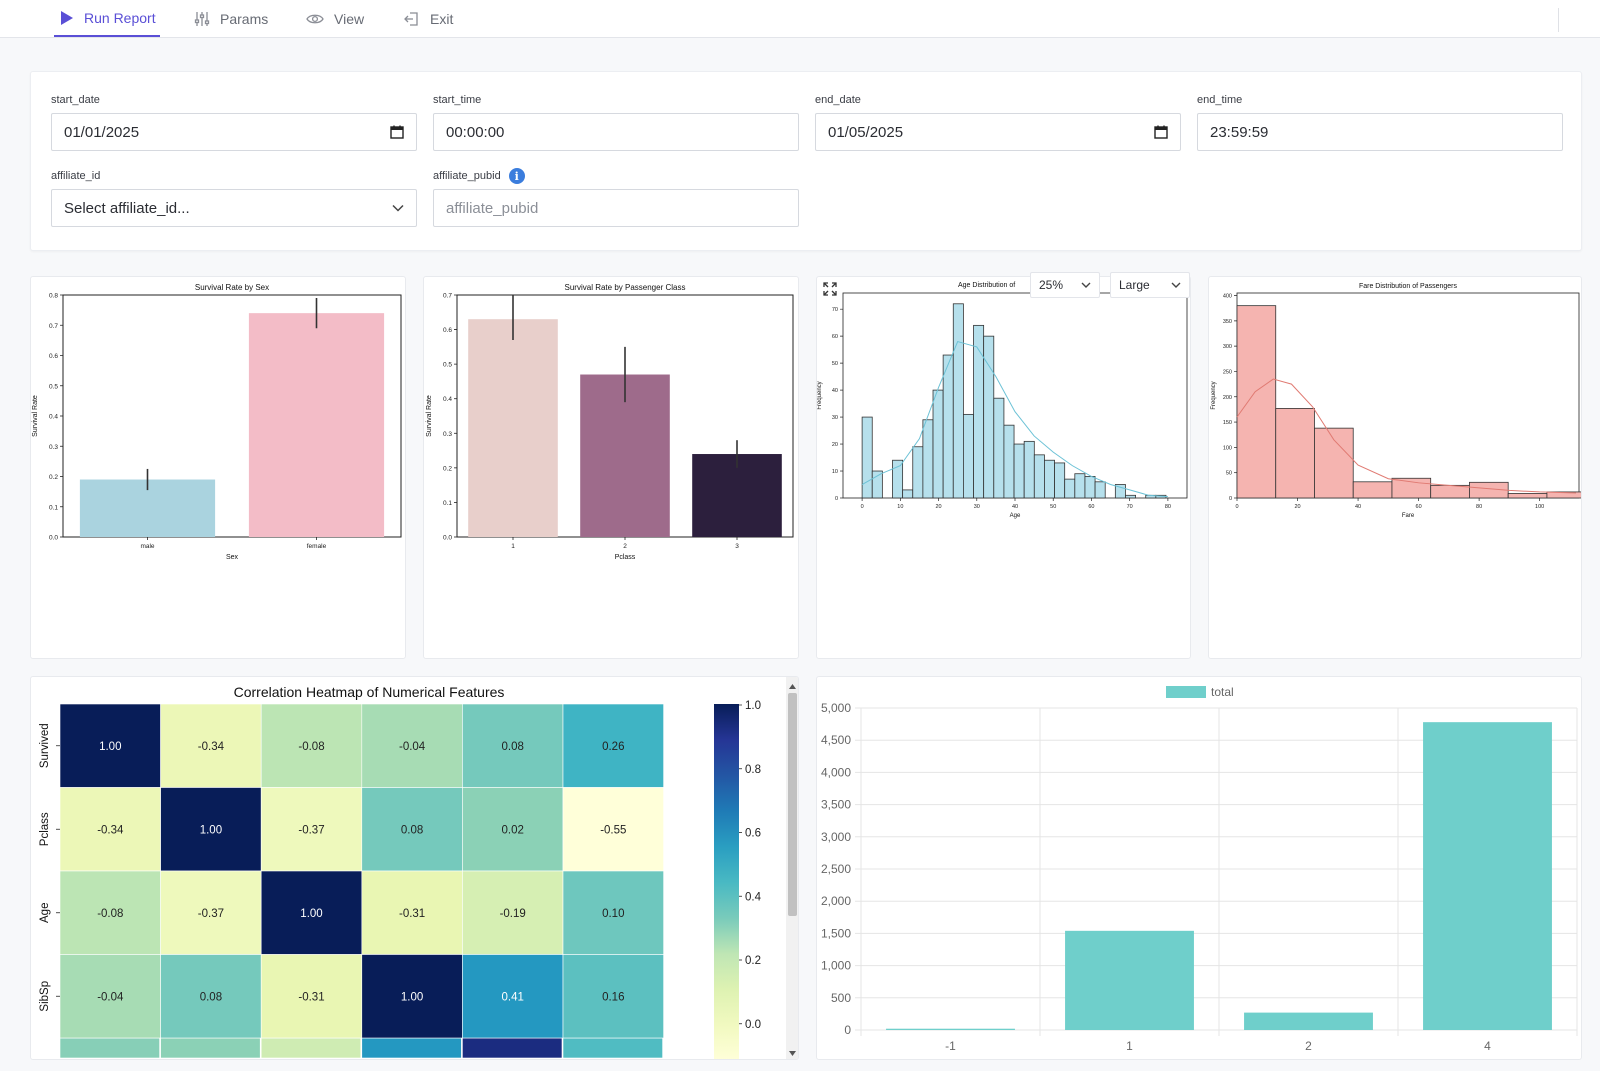 The width and height of the screenshot is (1600, 1071). What do you see at coordinates (335, 18) in the screenshot?
I see `view-tab: View` at bounding box center [335, 18].